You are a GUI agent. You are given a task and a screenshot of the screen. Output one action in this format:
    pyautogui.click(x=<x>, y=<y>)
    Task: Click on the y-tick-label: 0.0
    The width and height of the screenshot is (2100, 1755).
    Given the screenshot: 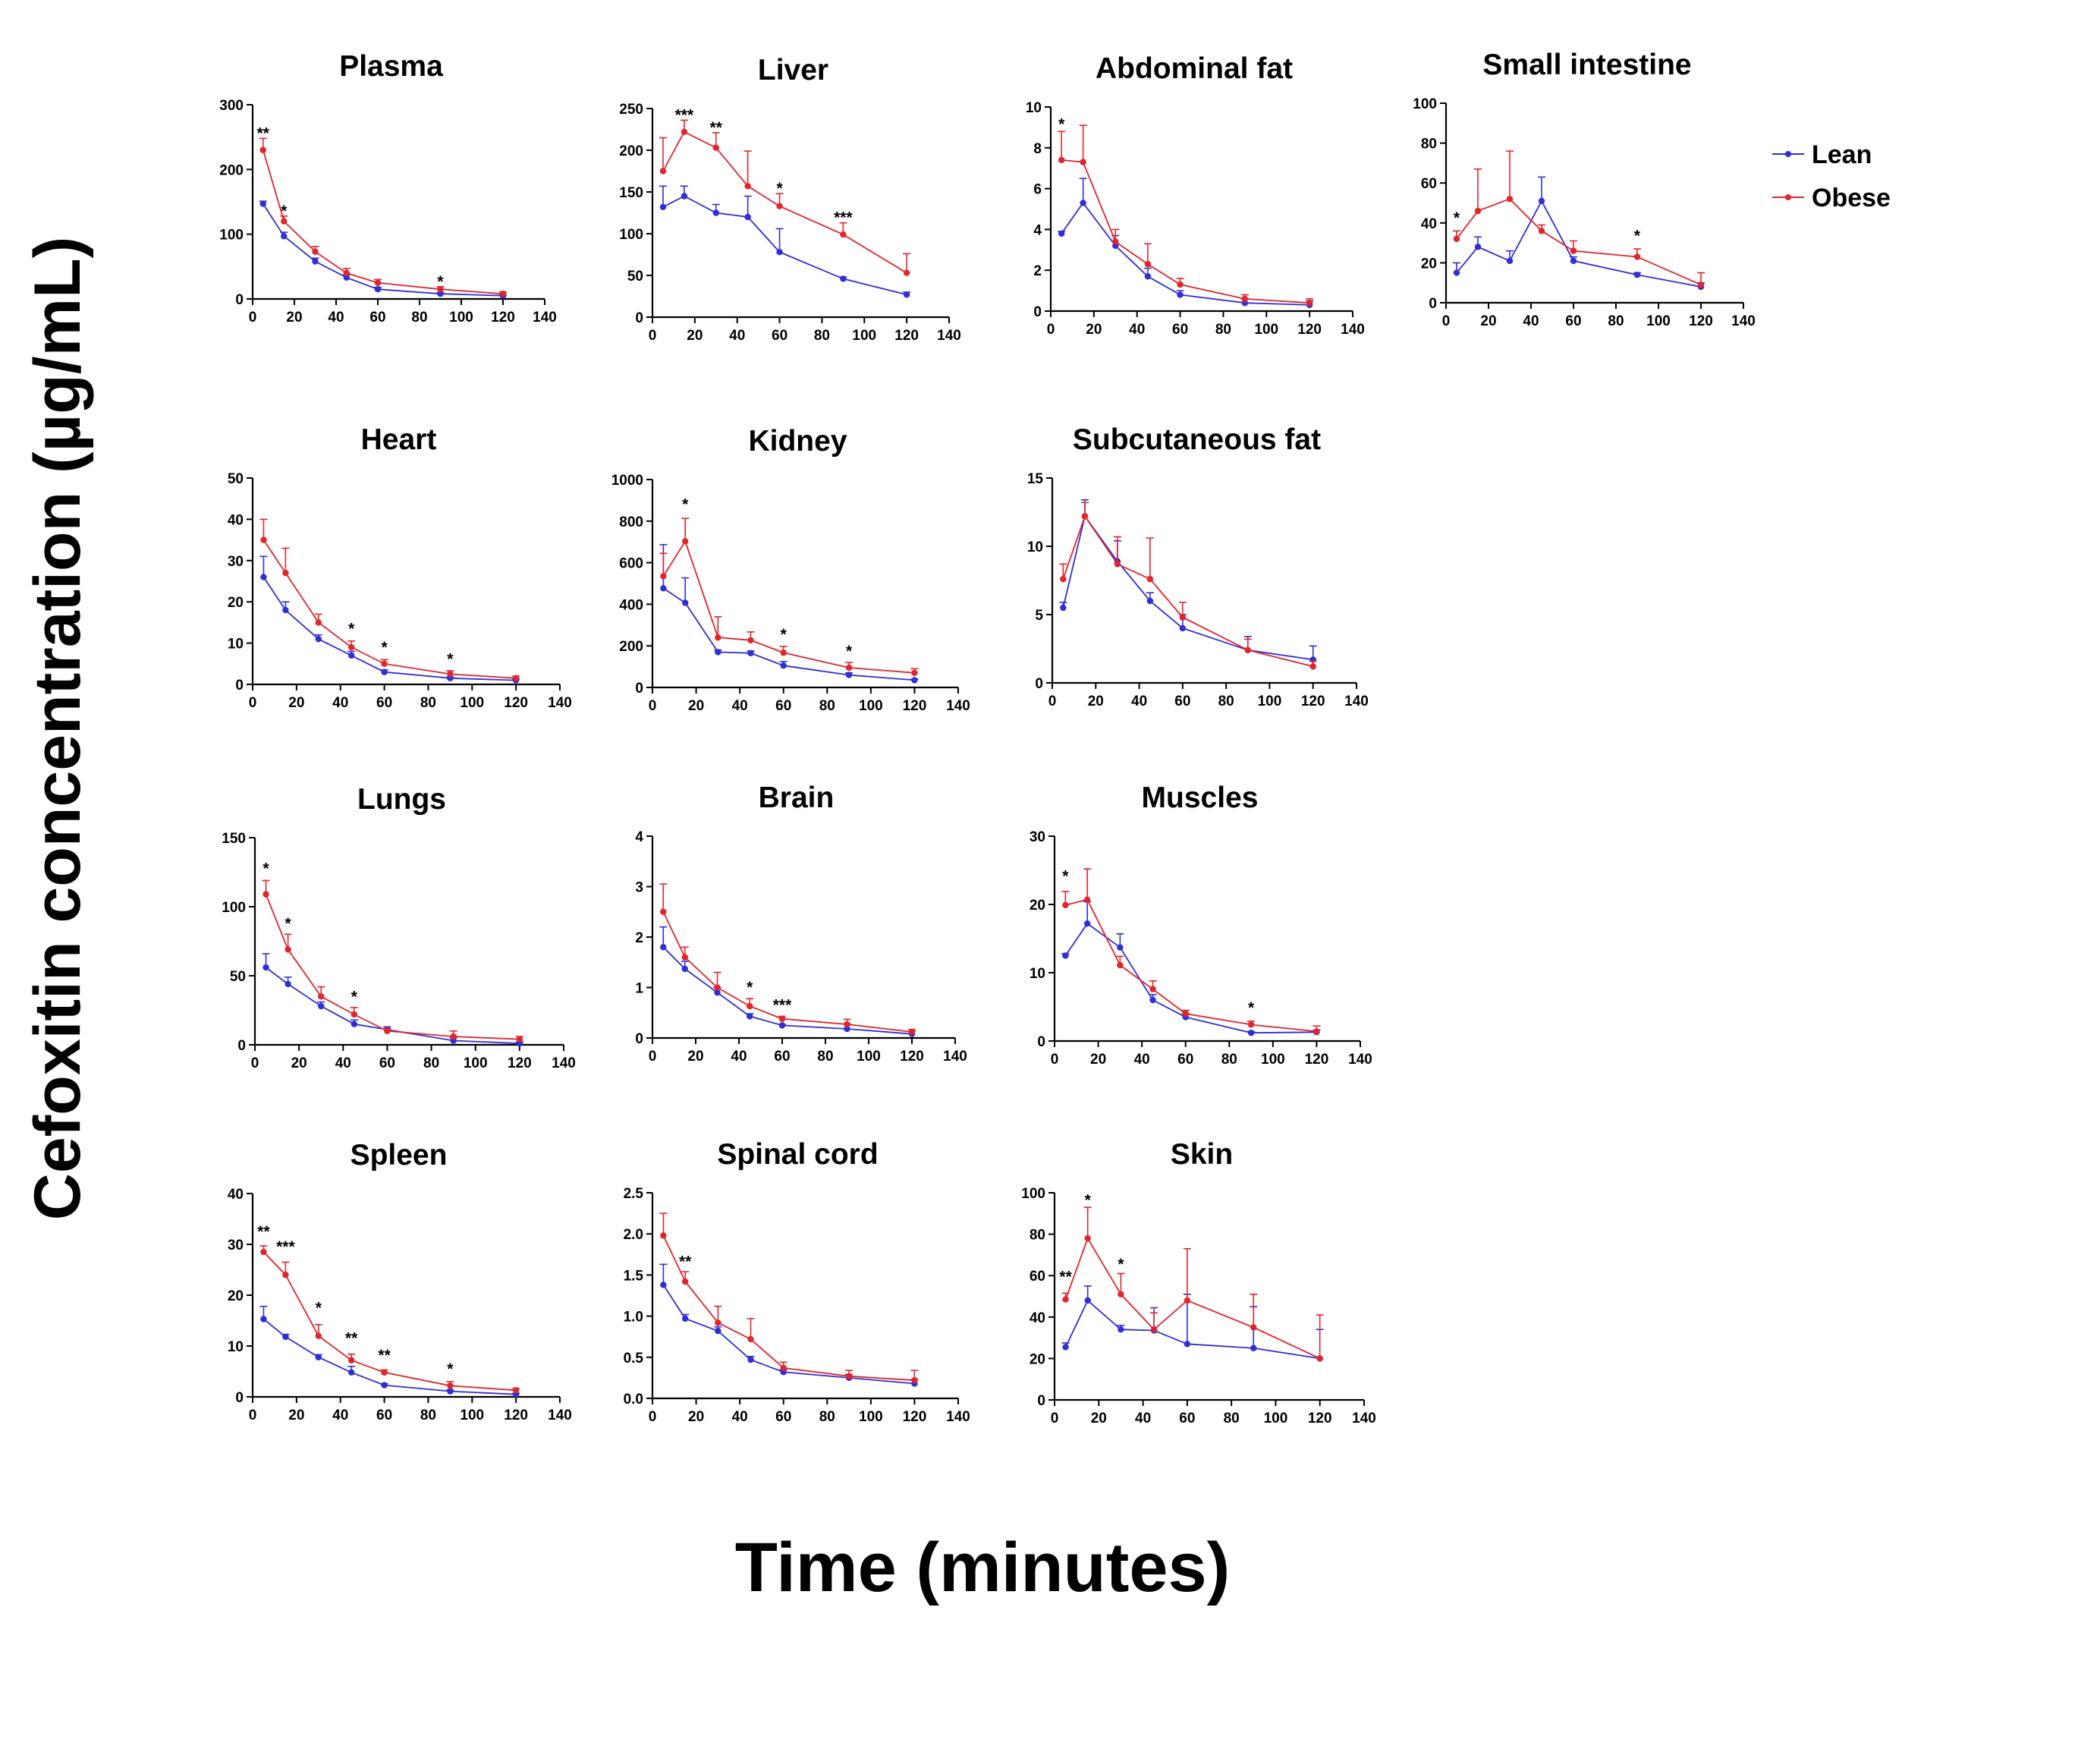 What is the action you would take?
    pyautogui.click(x=633, y=1399)
    